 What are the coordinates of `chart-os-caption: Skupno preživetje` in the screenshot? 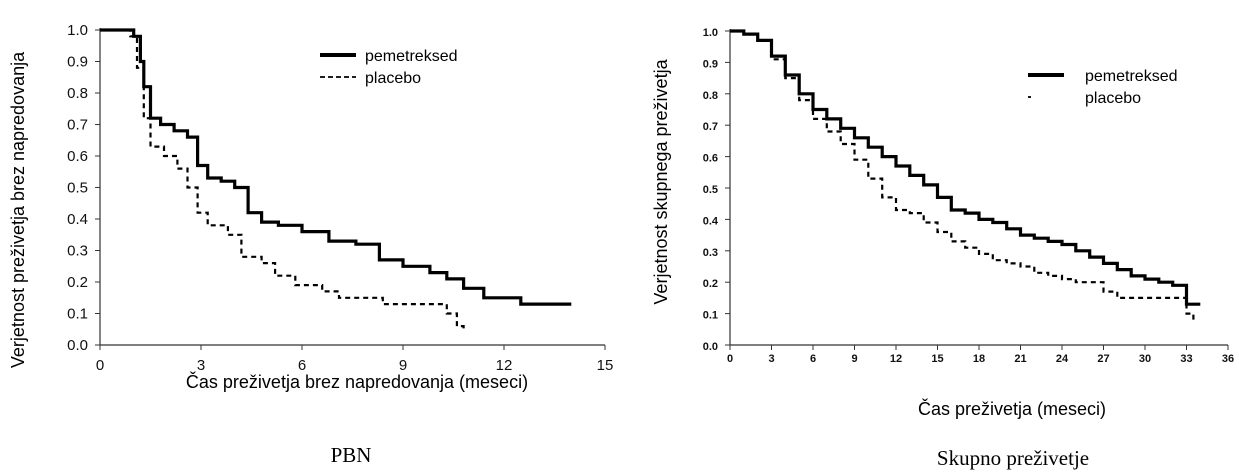 It's located at (1013, 458).